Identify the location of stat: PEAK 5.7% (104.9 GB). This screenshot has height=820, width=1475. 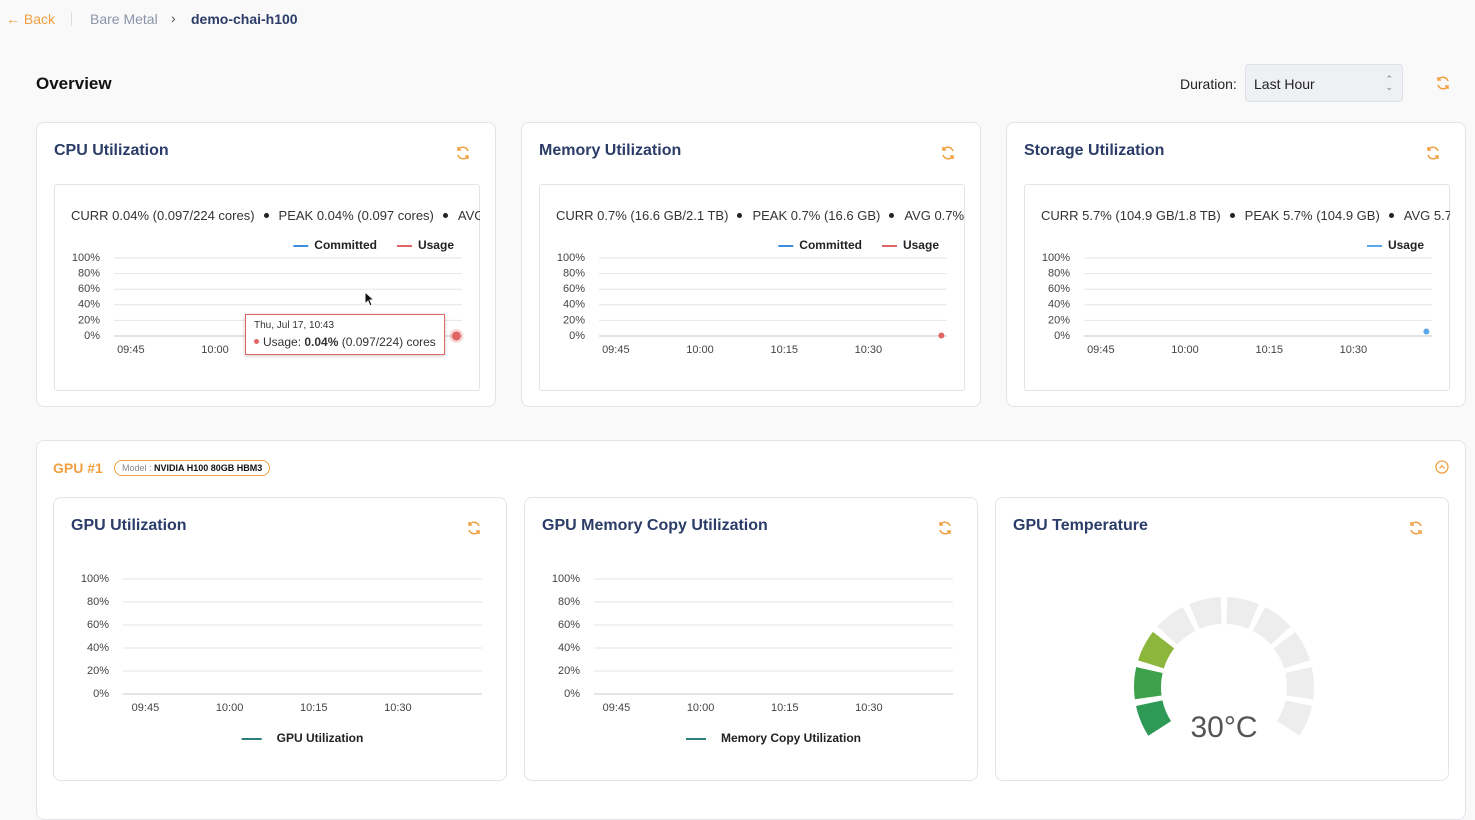
(1300, 215).